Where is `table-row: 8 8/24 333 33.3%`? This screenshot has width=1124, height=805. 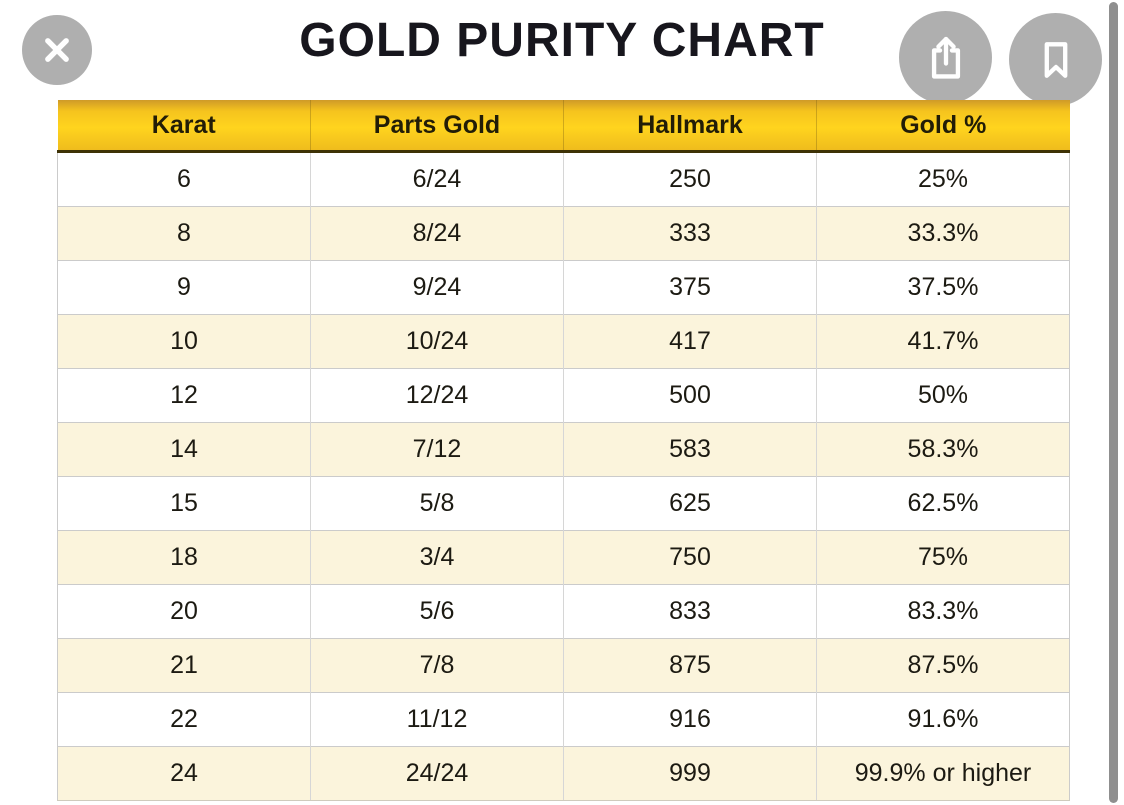 table-row: 8 8/24 333 33.3% is located at coordinates (563, 233).